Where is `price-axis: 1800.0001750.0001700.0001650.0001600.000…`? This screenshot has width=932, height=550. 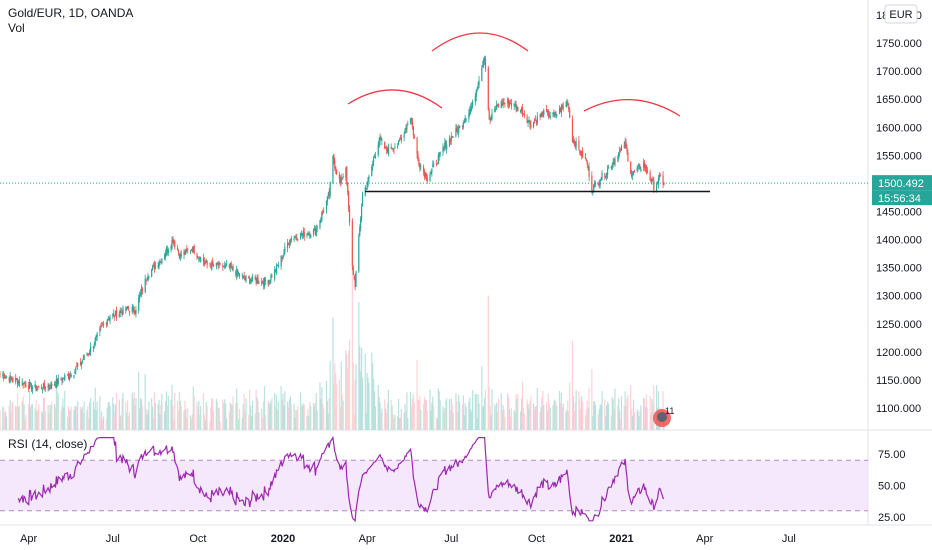 price-axis: 1800.0001750.0001700.0001650.0001600.000… is located at coordinates (899, 212).